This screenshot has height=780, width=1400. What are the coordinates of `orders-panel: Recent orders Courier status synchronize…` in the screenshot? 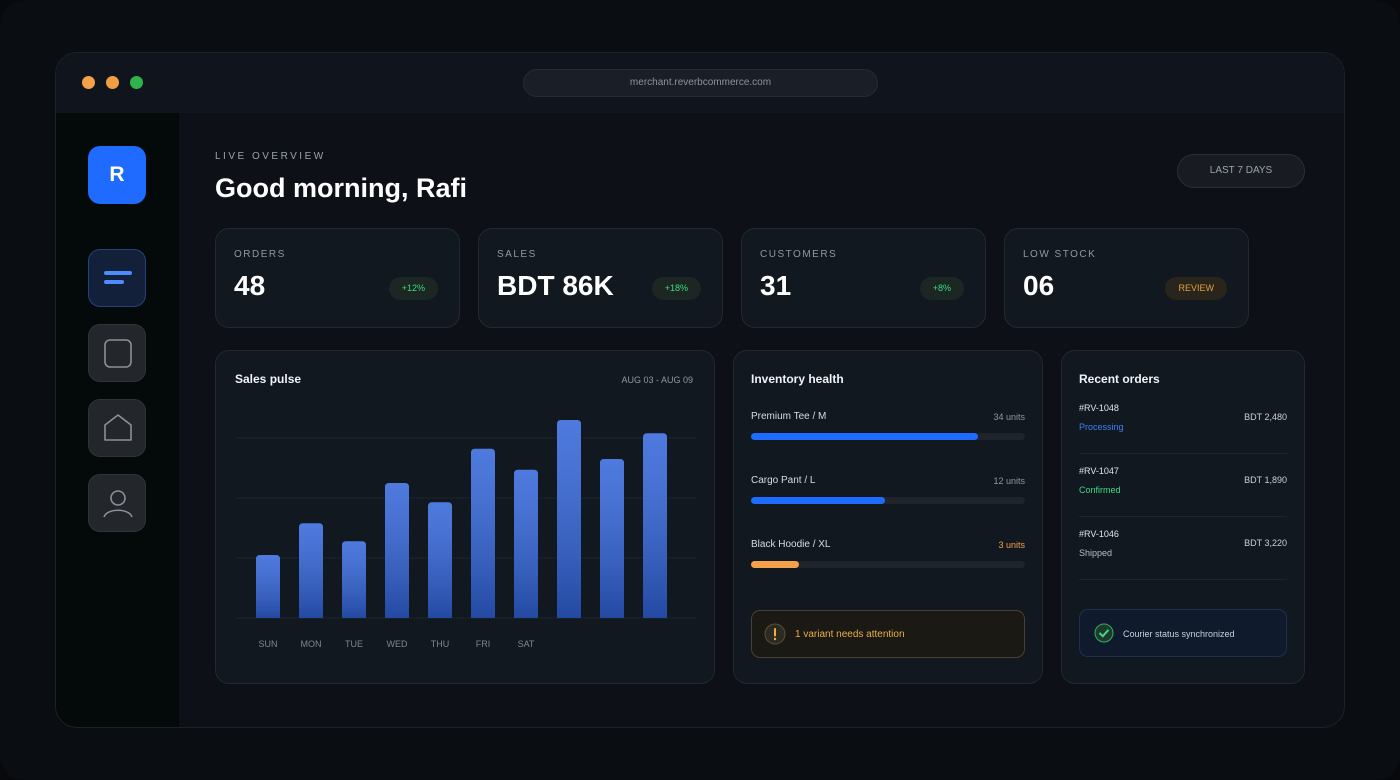 It's located at (1183, 517).